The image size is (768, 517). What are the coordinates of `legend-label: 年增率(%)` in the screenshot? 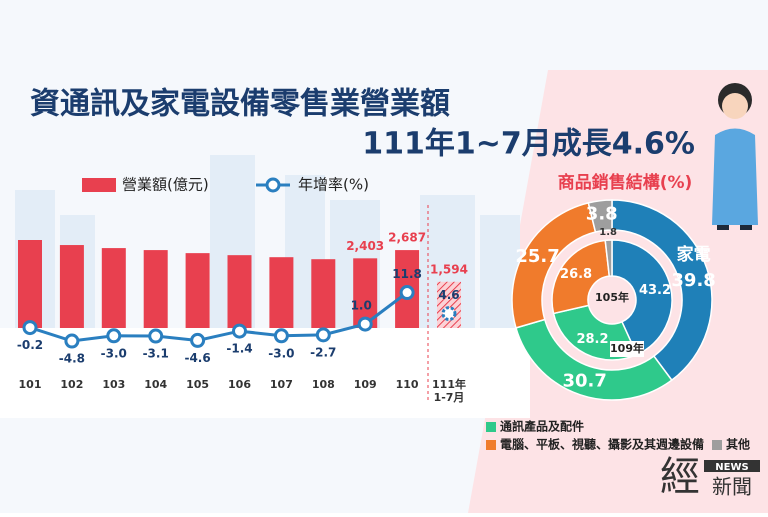 It's located at (333, 185).